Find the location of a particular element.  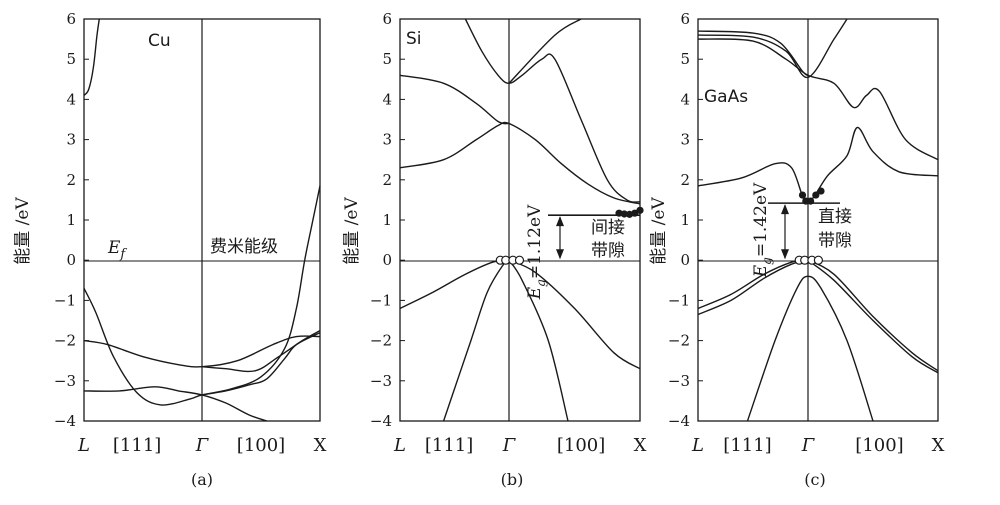

panel-c-xtick-label: L is located at coordinates (697, 445).